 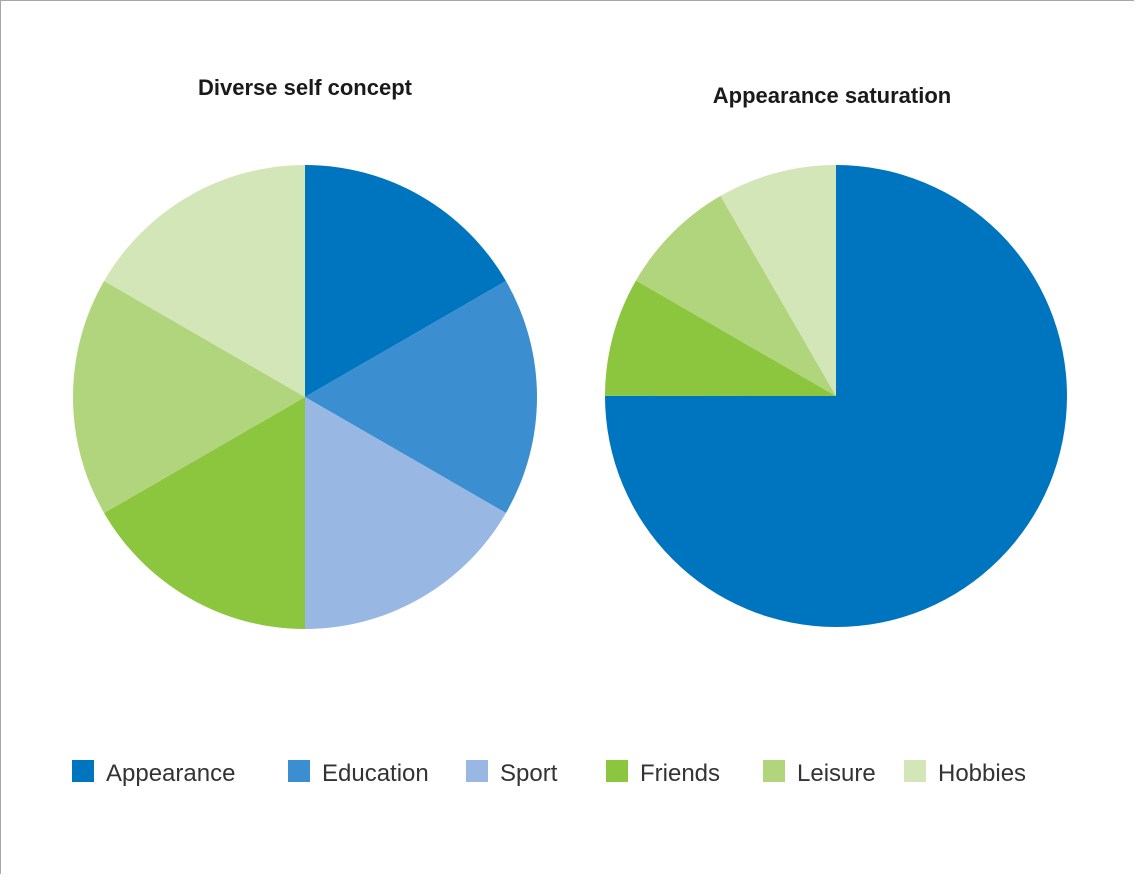 What do you see at coordinates (680, 773) in the screenshot?
I see `legend-label-friends: Friends` at bounding box center [680, 773].